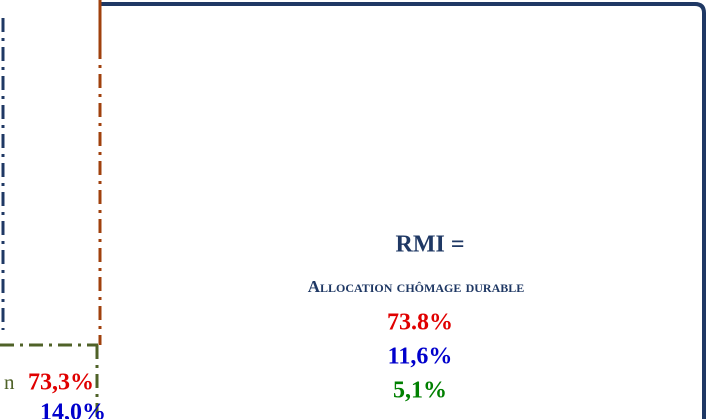 This screenshot has height=419, width=707. What do you see at coordinates (9, 382) in the screenshot?
I see `left-fragment: n` at bounding box center [9, 382].